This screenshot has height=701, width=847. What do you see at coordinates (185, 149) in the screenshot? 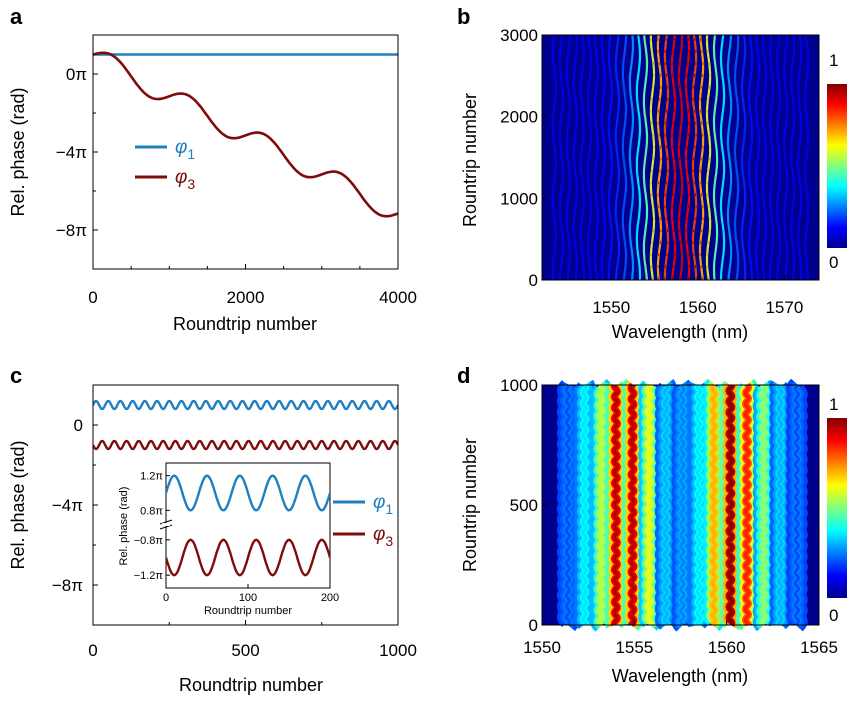
I see `panel-a-legend-label-1: φ1` at bounding box center [185, 149].